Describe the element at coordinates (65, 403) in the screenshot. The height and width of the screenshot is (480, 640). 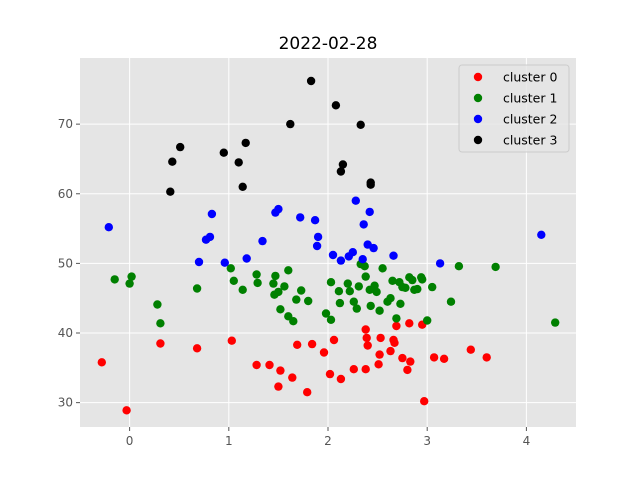
I see `y-tick-label: 30` at that location.